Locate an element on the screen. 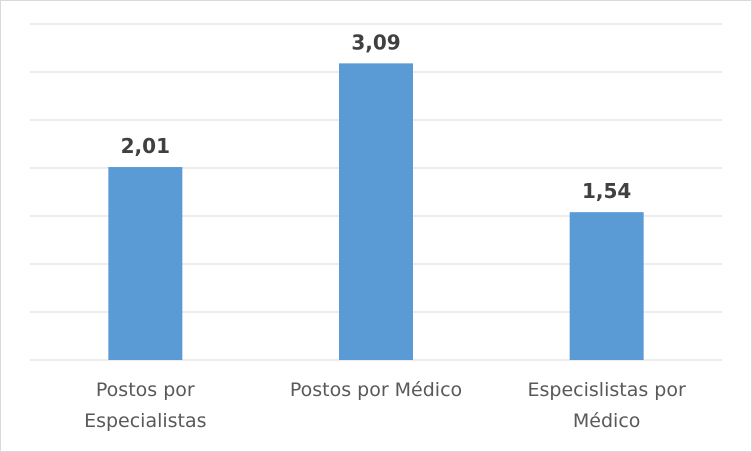  value-label: 1,54 is located at coordinates (606, 191).